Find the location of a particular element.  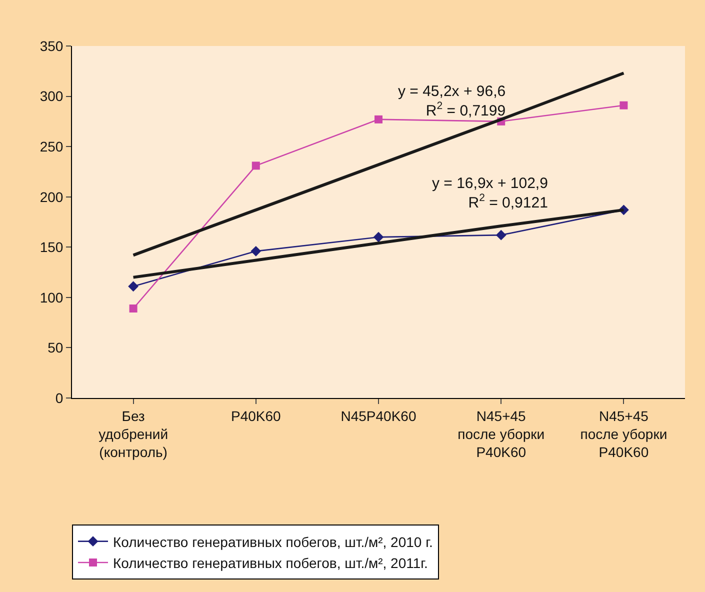

legend-label: Количество генеративных побегов, шт./м², 2010 г. is located at coordinates (273, 542).